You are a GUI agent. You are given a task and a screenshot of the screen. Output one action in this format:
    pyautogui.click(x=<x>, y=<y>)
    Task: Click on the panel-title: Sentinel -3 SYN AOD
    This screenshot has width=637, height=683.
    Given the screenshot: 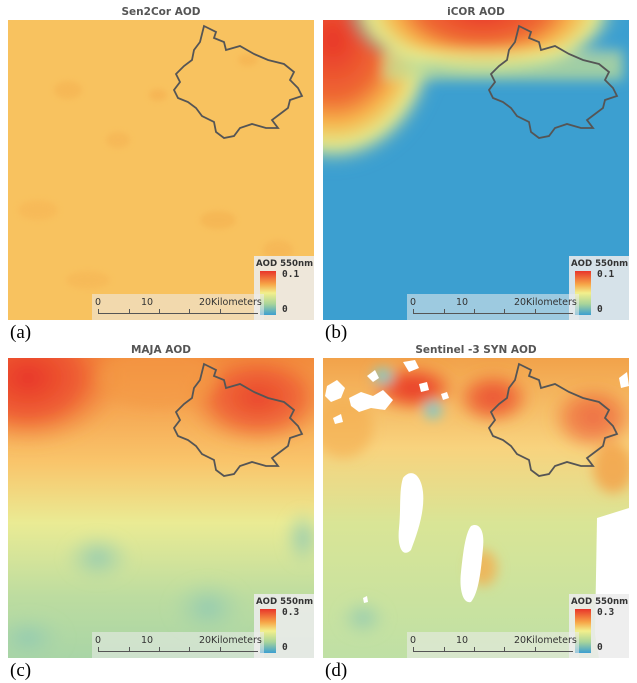 What is the action you would take?
    pyautogui.click(x=476, y=350)
    